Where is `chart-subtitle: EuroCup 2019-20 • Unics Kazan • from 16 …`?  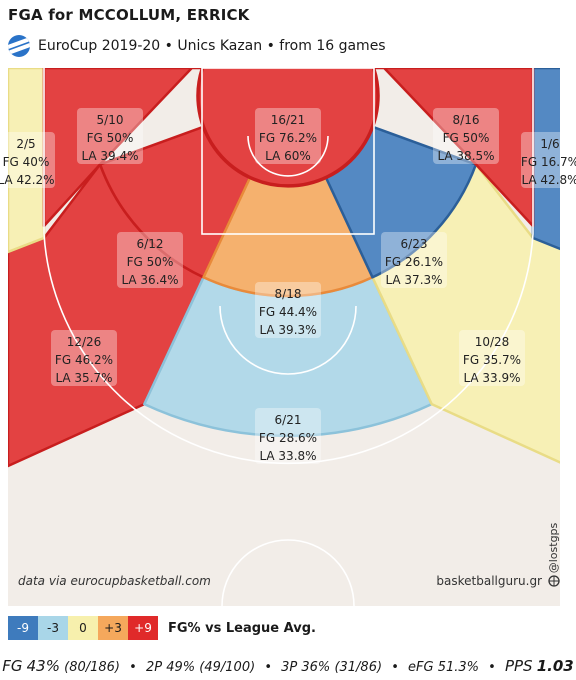 chart-subtitle: EuroCup 2019-20 • Unics Kazan • from 16 … is located at coordinates (212, 46).